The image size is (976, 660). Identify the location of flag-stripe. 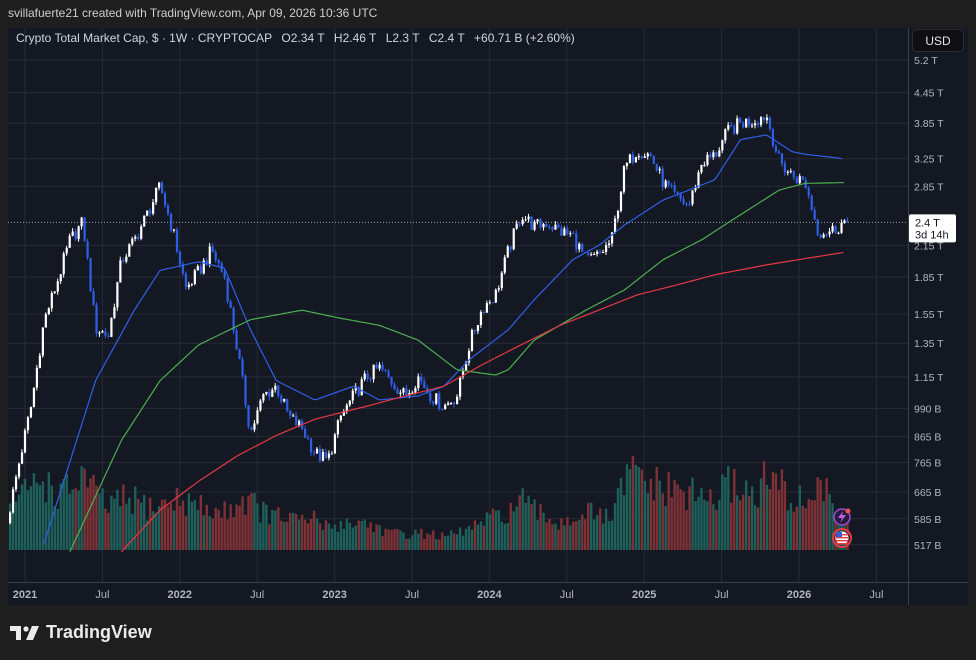
(842, 538).